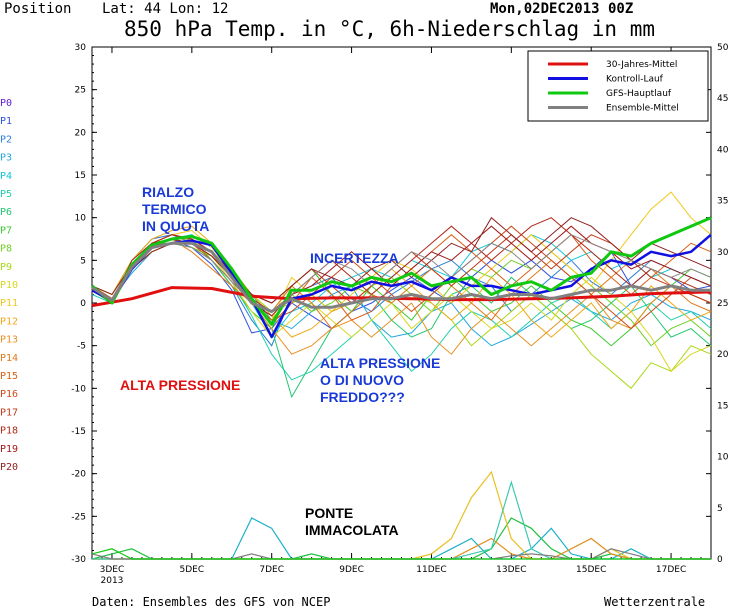  What do you see at coordinates (723, 150) in the screenshot?
I see `y2-tick-label: 40` at bounding box center [723, 150].